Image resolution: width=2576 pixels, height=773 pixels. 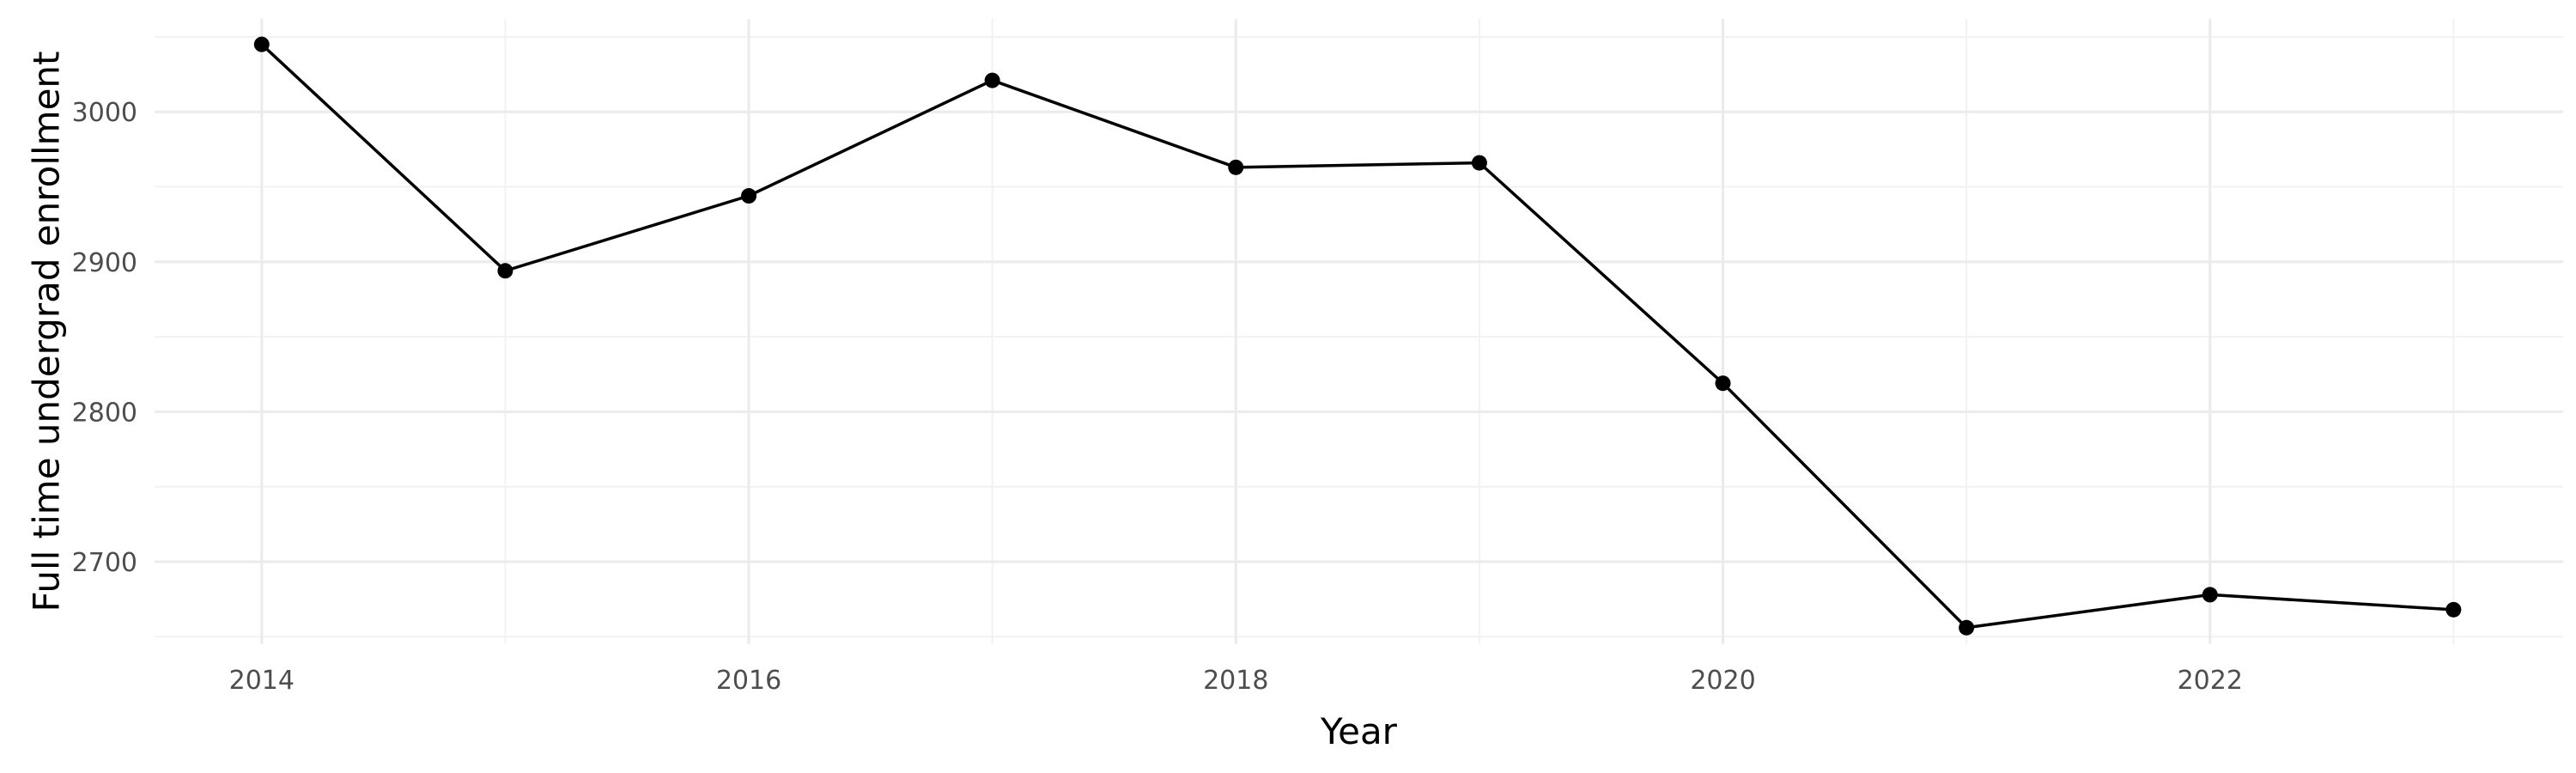 What do you see at coordinates (104, 263) in the screenshot?
I see `y-tick-label: 2900` at bounding box center [104, 263].